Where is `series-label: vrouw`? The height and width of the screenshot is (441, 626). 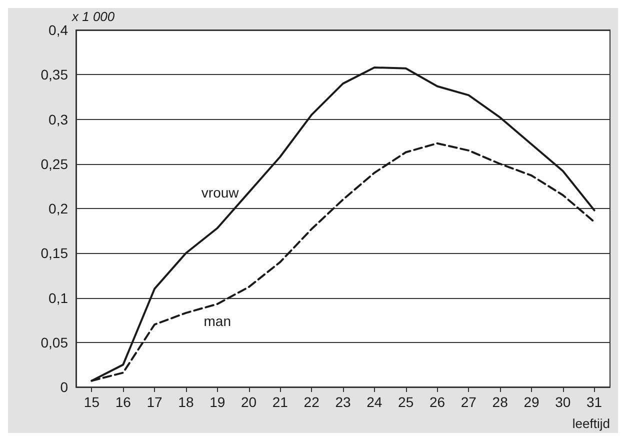
series-label: vrouw is located at coordinates (220, 192).